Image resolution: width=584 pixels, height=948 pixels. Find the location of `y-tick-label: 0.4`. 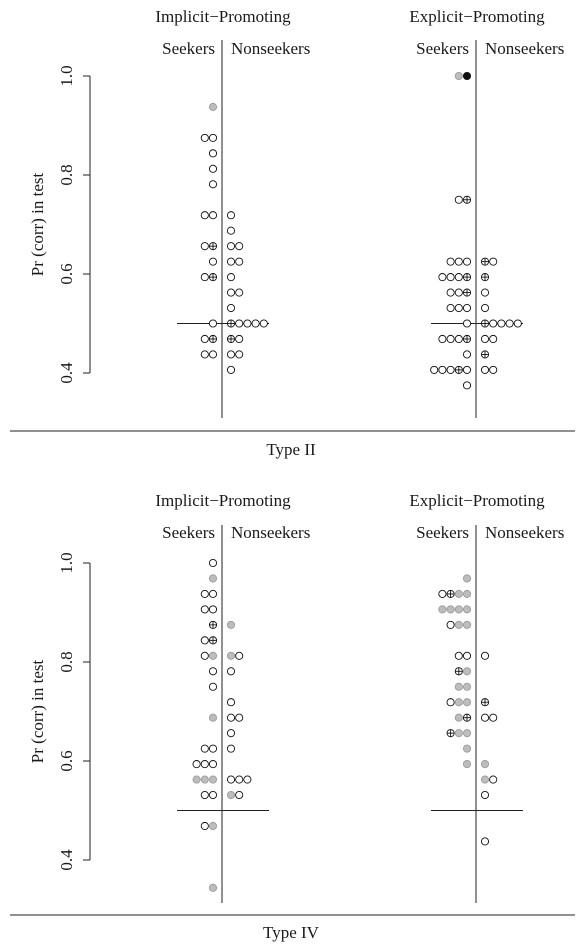

y-tick-label: 0.4 is located at coordinates (66, 373).